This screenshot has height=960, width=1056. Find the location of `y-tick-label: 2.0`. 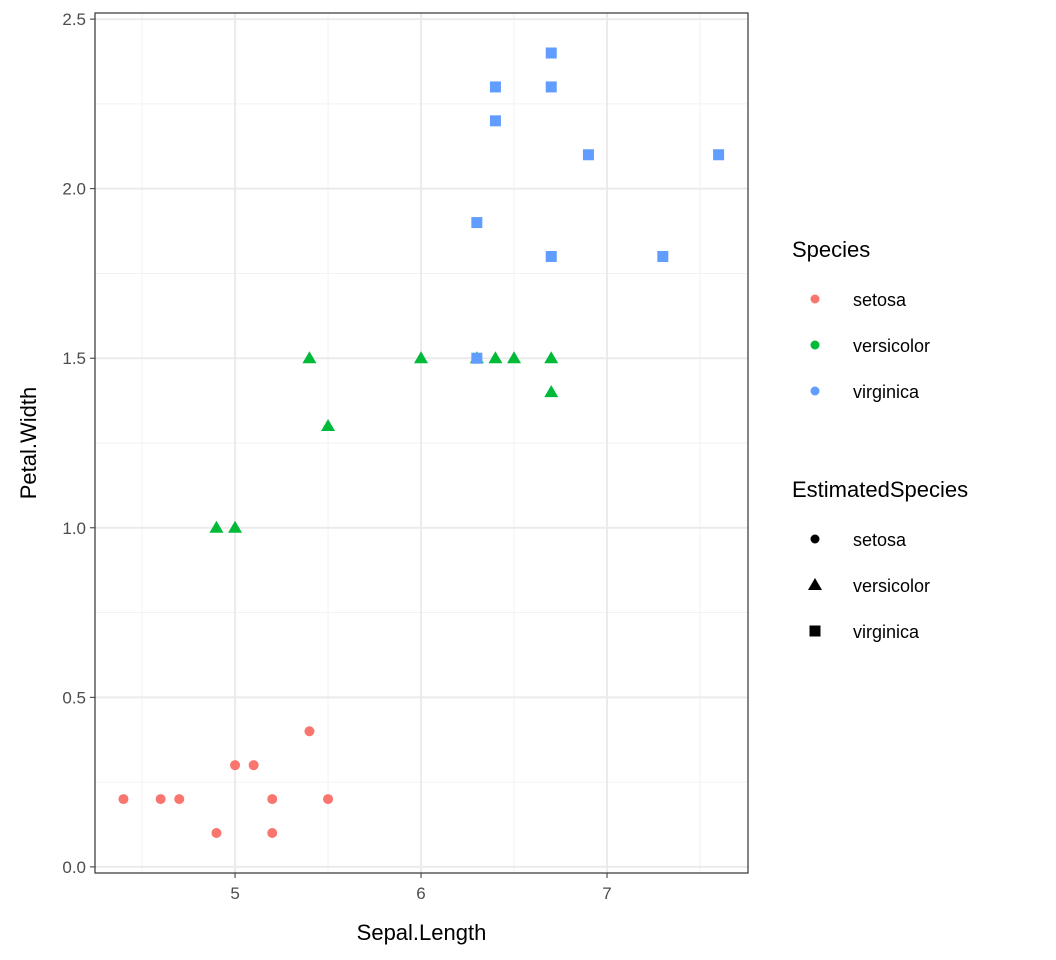

y-tick-label: 2.0 is located at coordinates (74, 189).